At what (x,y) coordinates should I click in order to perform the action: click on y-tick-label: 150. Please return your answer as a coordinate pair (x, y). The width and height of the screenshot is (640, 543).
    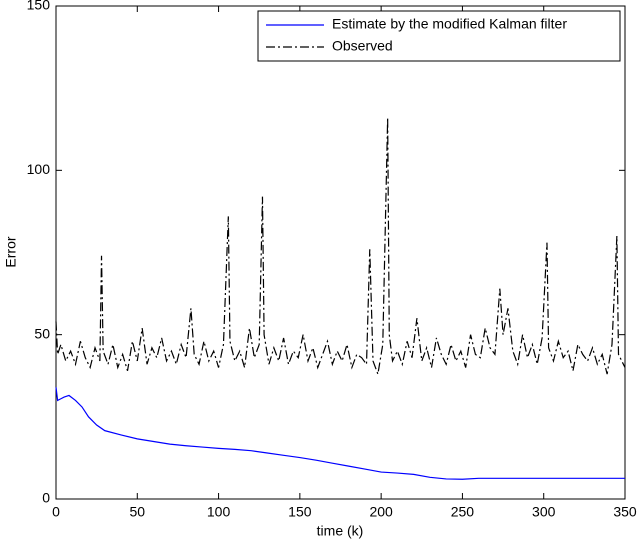
    Looking at the image, I should click on (39, 6).